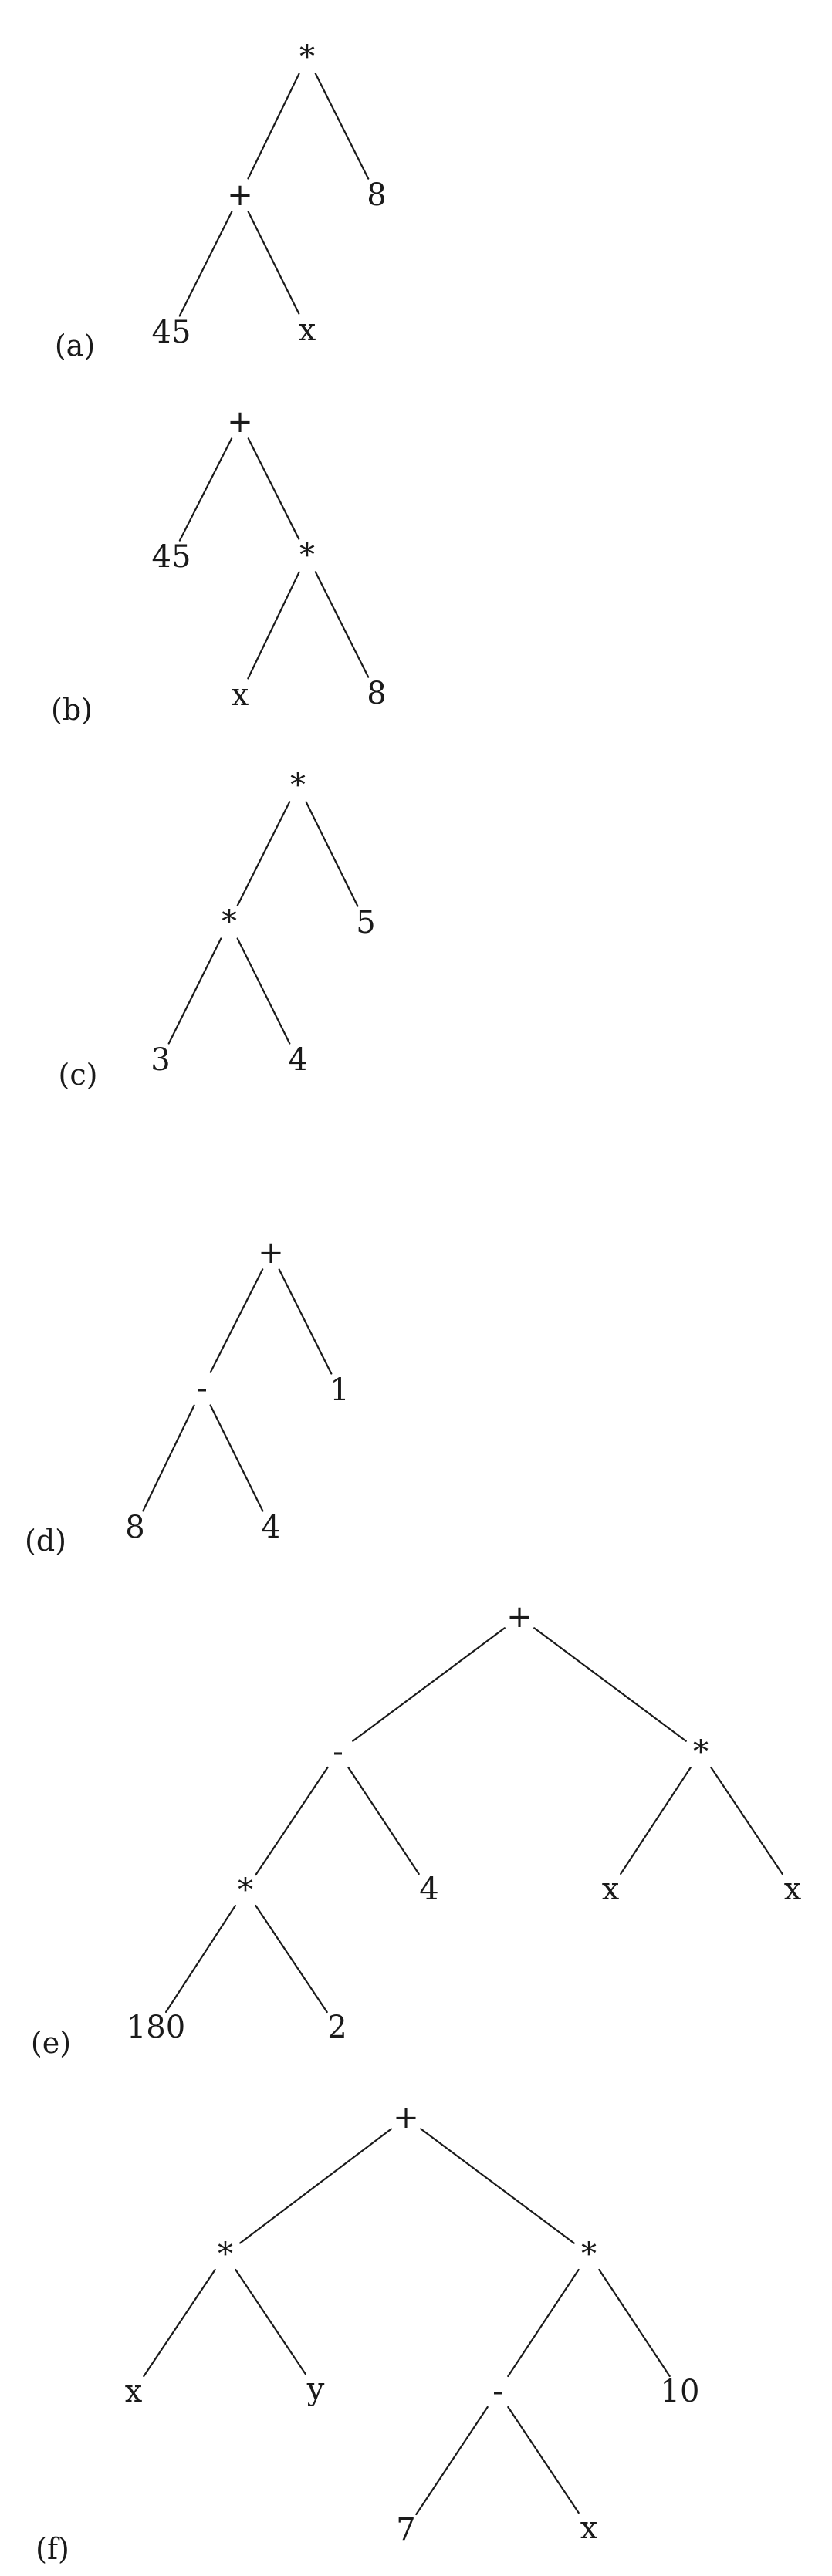 The width and height of the screenshot is (832, 2576). What do you see at coordinates (339, 1390) in the screenshot?
I see `operand-node: 1` at bounding box center [339, 1390].